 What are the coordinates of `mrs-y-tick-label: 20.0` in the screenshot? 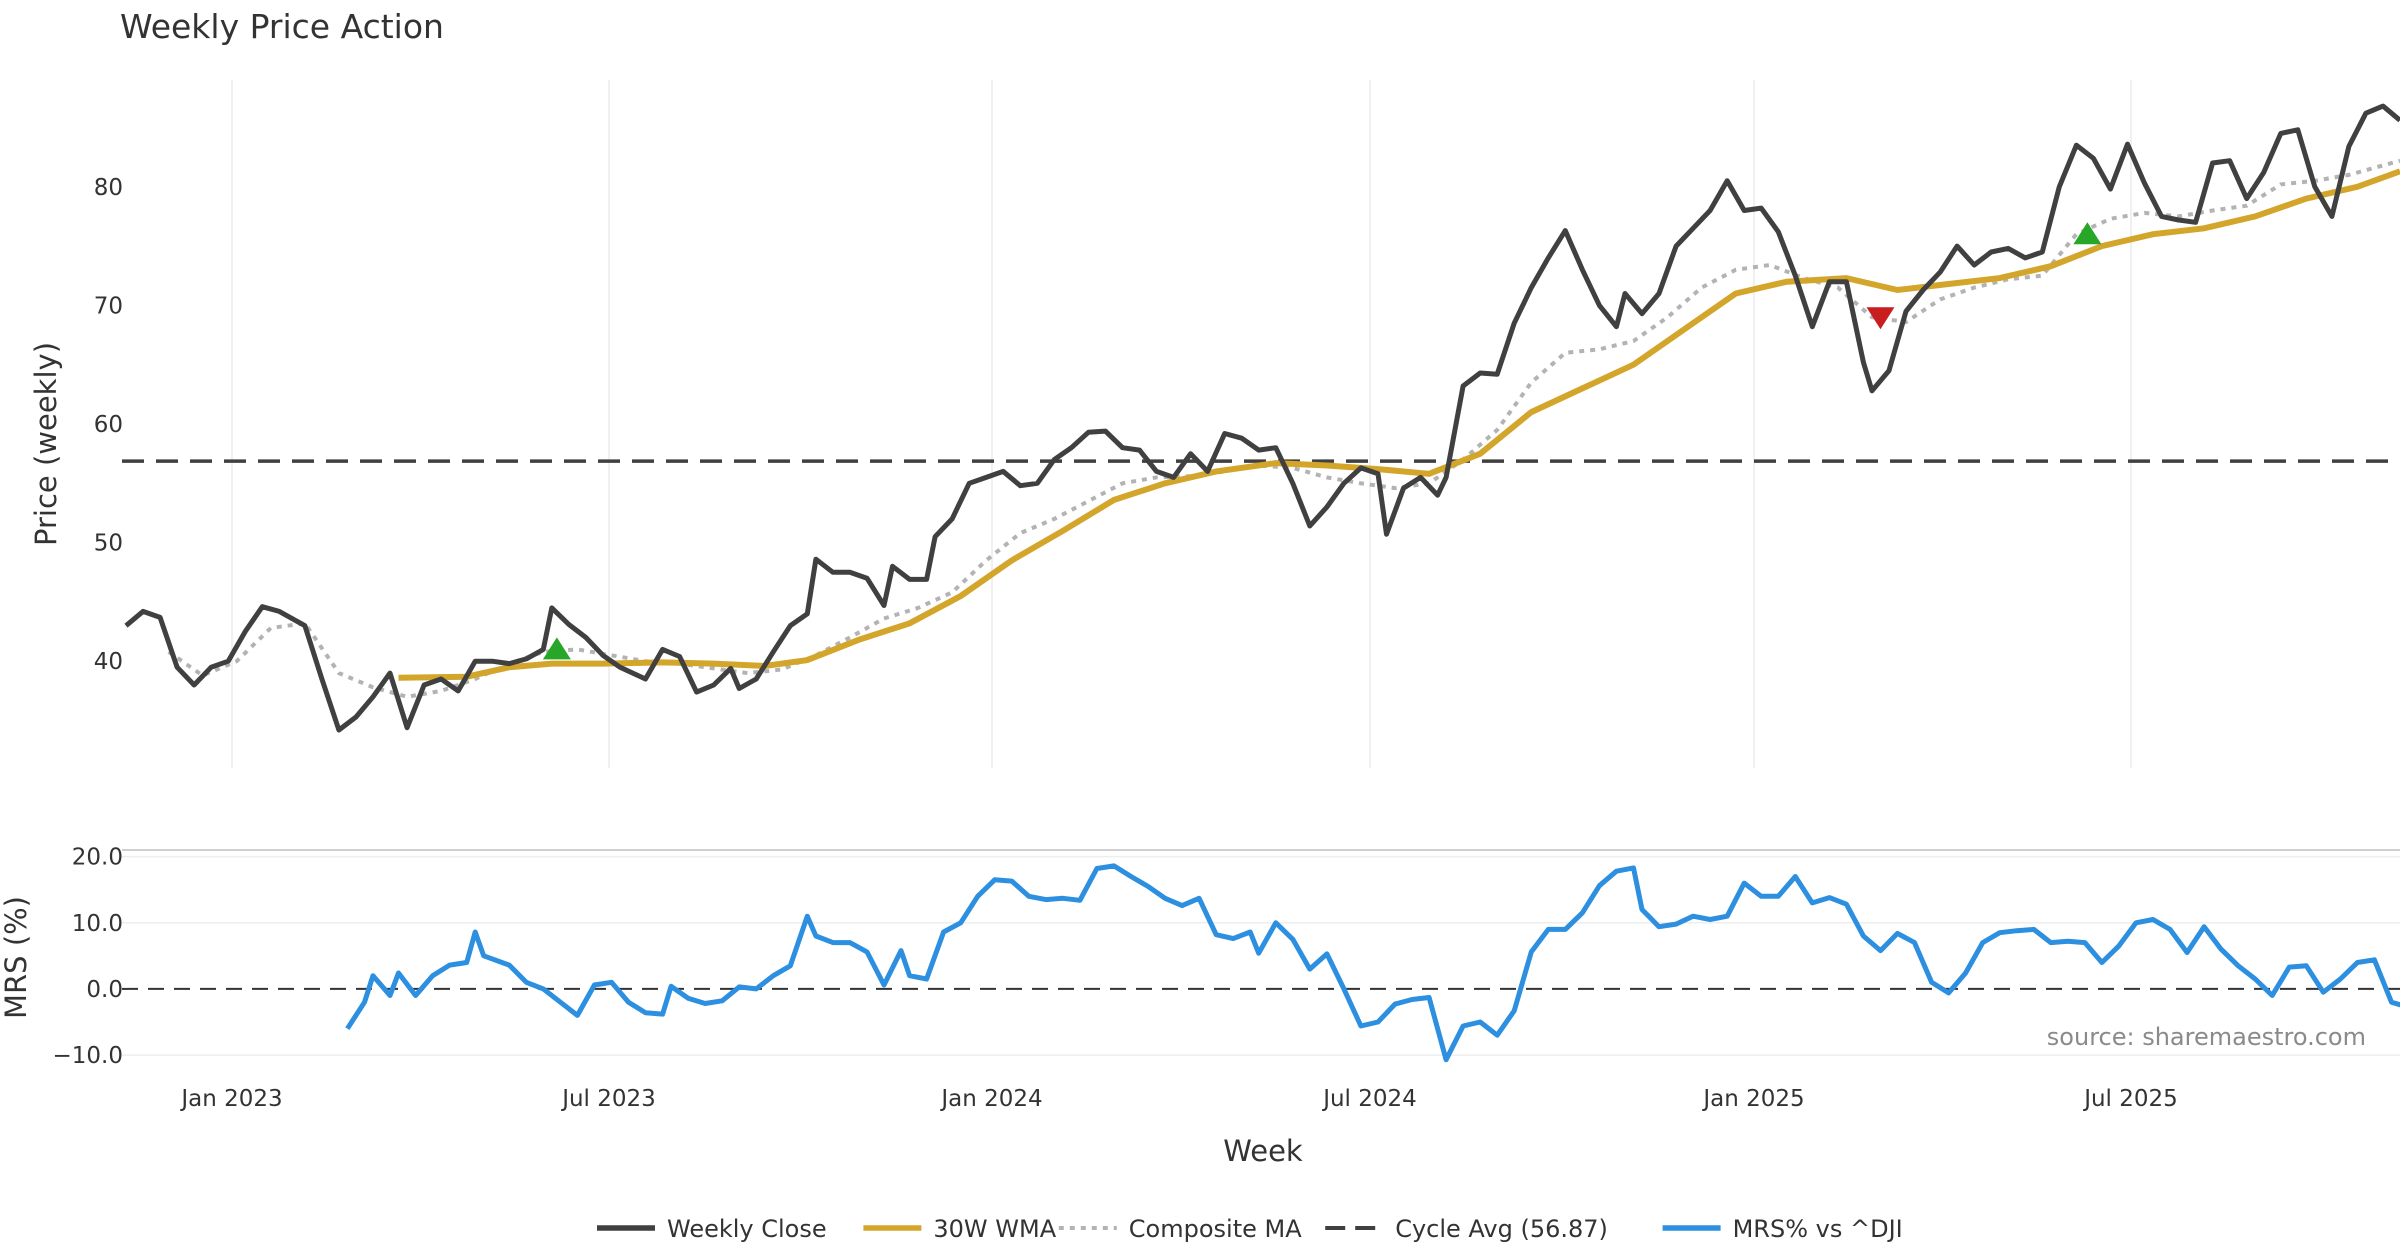 It's located at (97, 858).